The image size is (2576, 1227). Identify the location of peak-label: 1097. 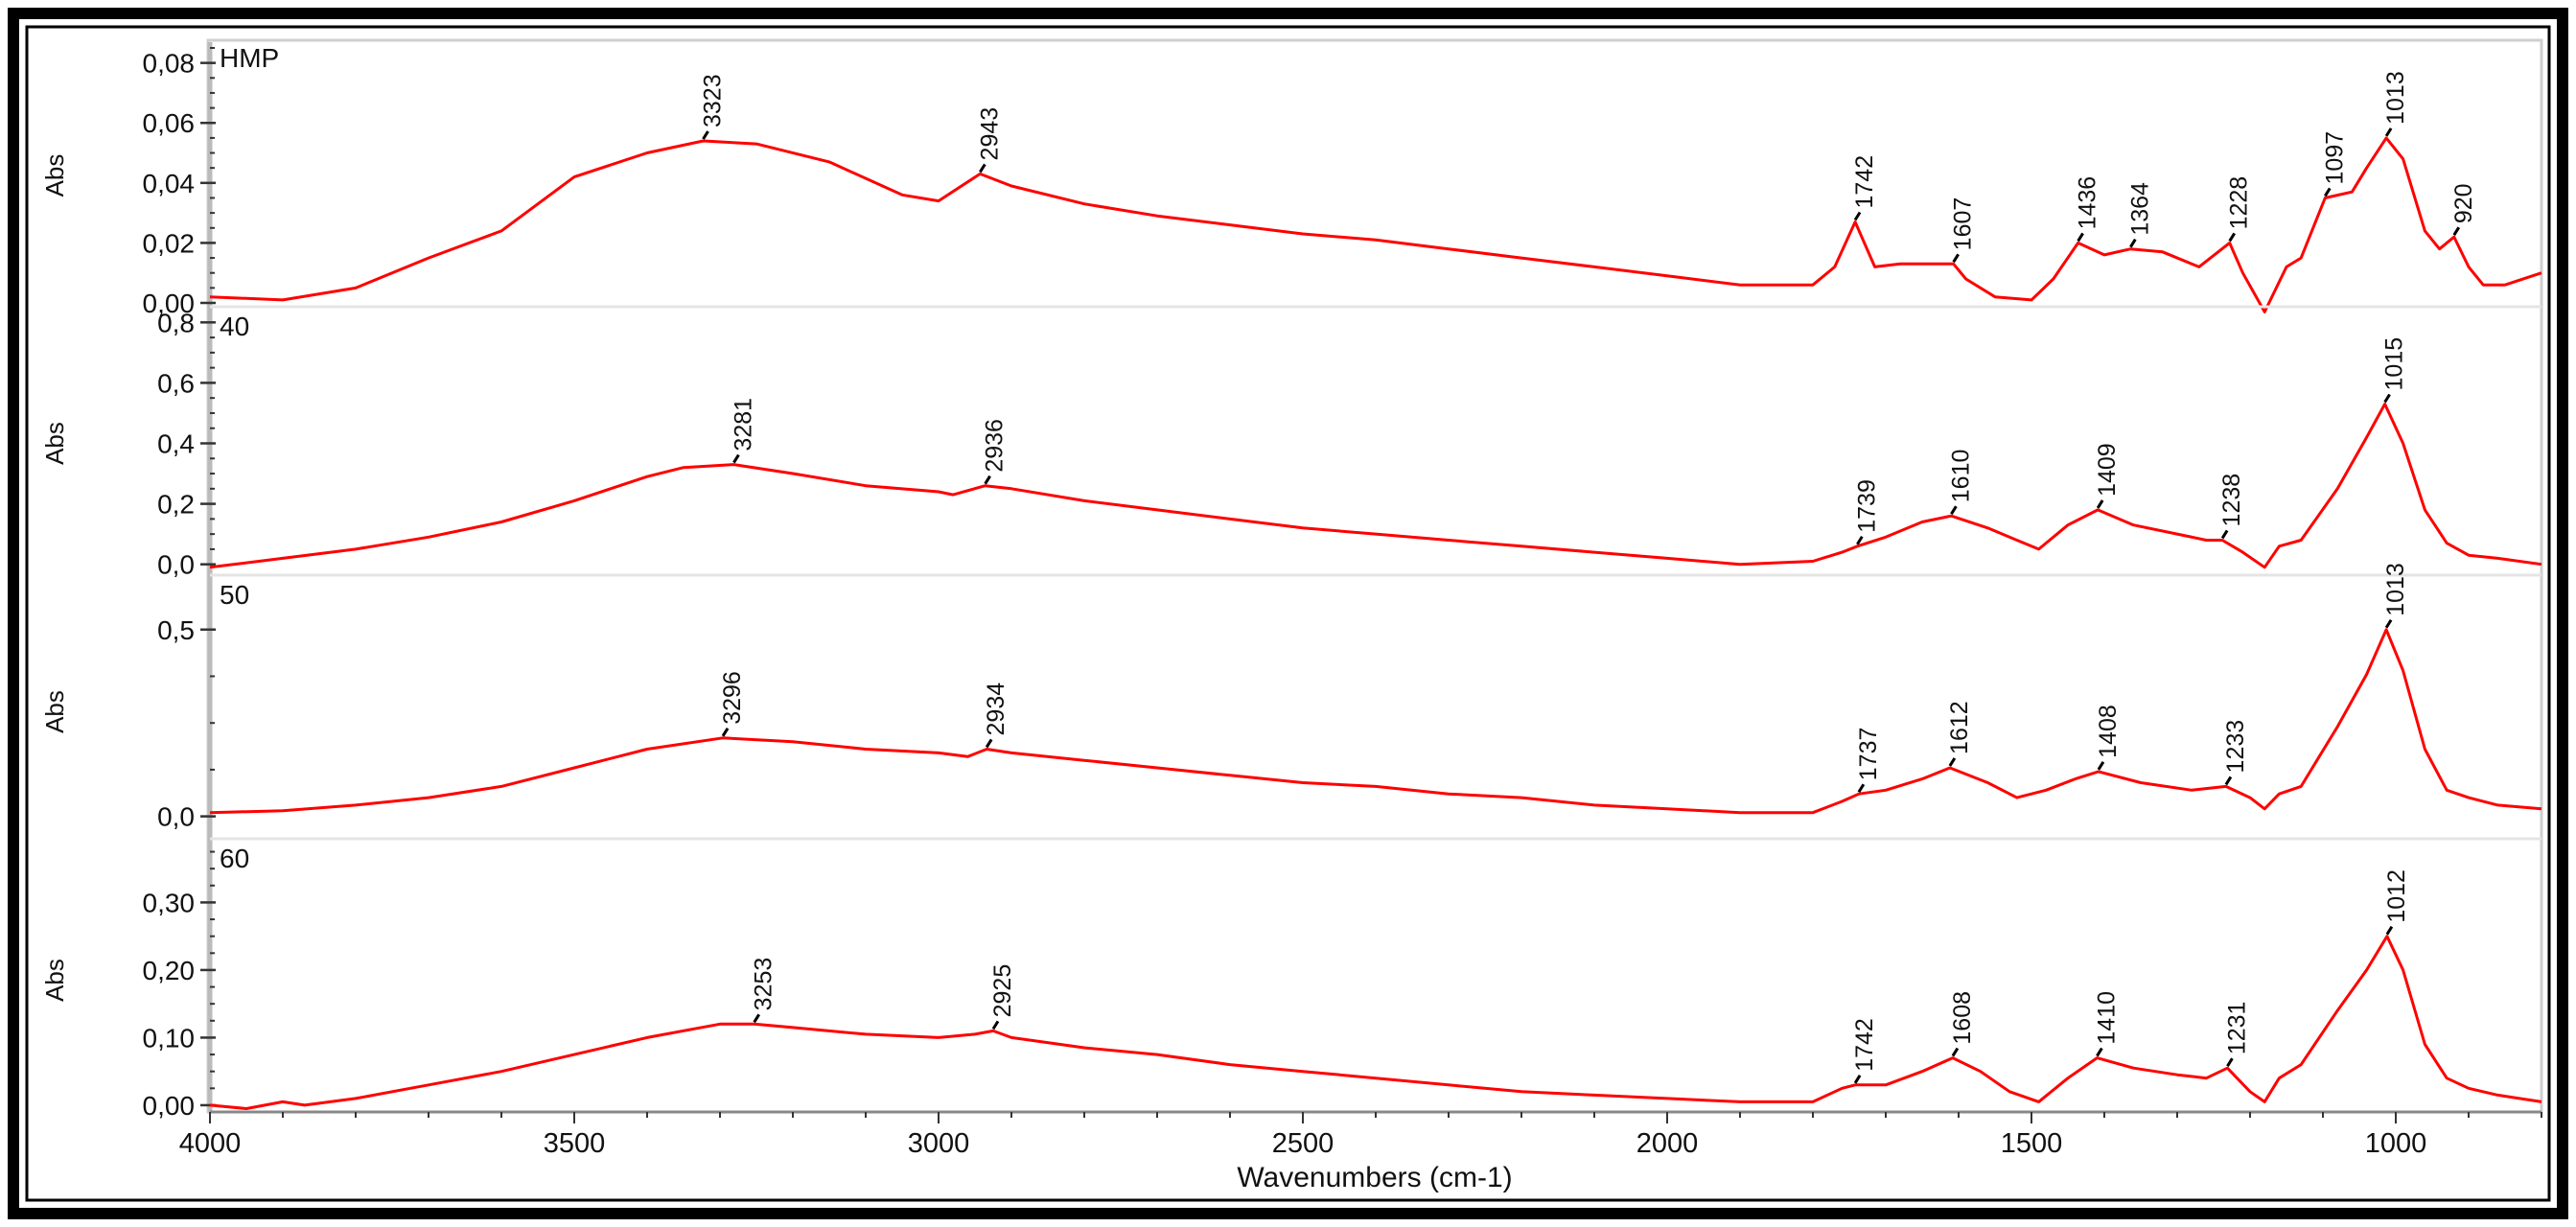
(2334, 158).